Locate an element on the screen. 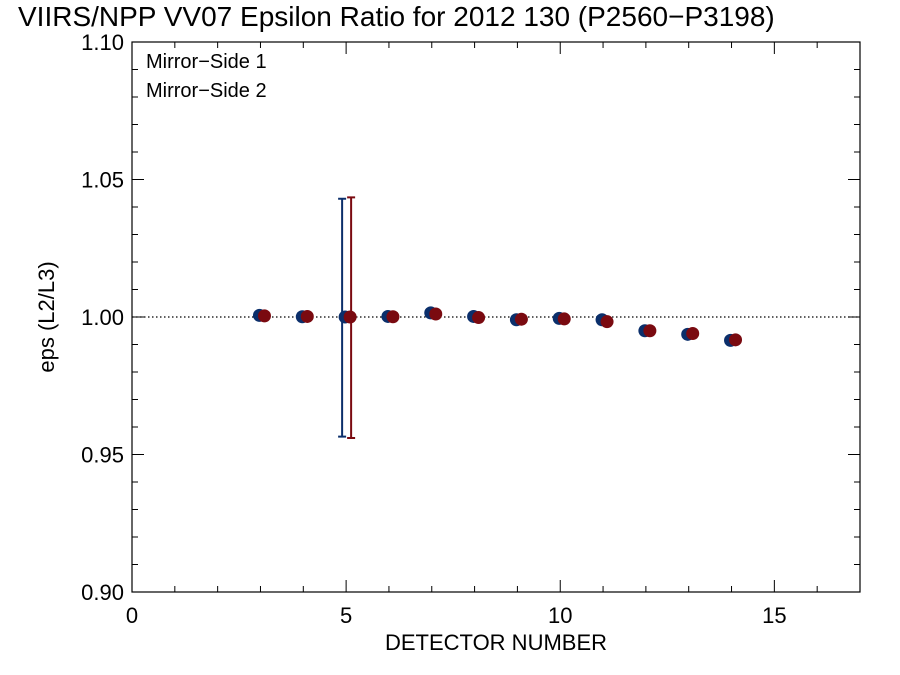 The width and height of the screenshot is (900, 675). y-tick-label: 0.95 is located at coordinates (102, 455).